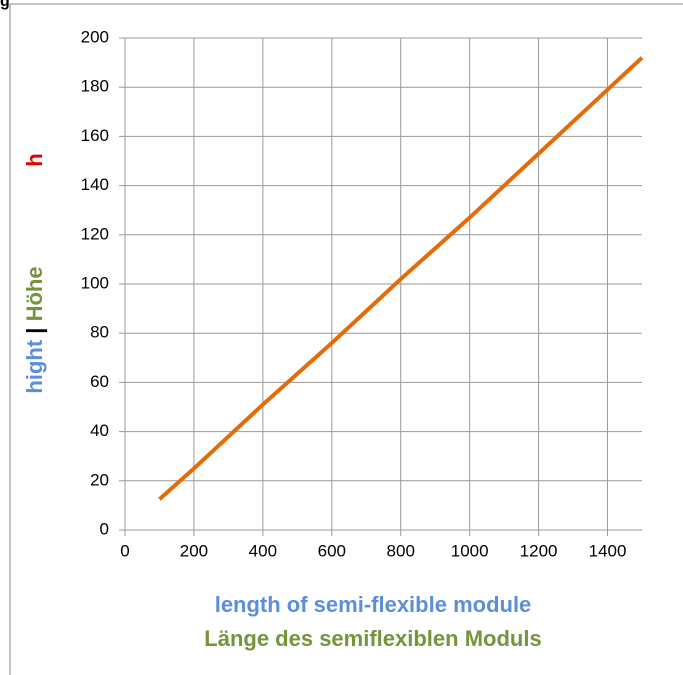 The width and height of the screenshot is (683, 675). I want to click on y-tick-label: 140, so click(95, 184).